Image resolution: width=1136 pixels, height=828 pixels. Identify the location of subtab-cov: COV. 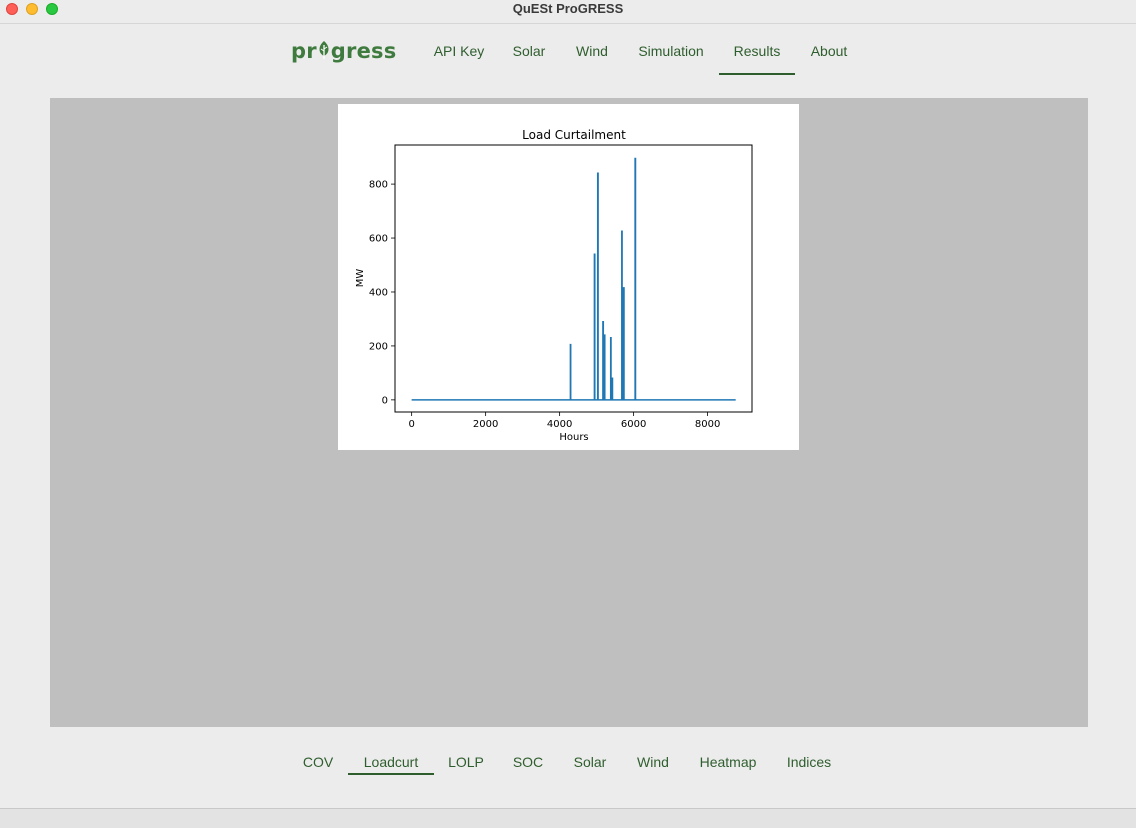
(318, 762).